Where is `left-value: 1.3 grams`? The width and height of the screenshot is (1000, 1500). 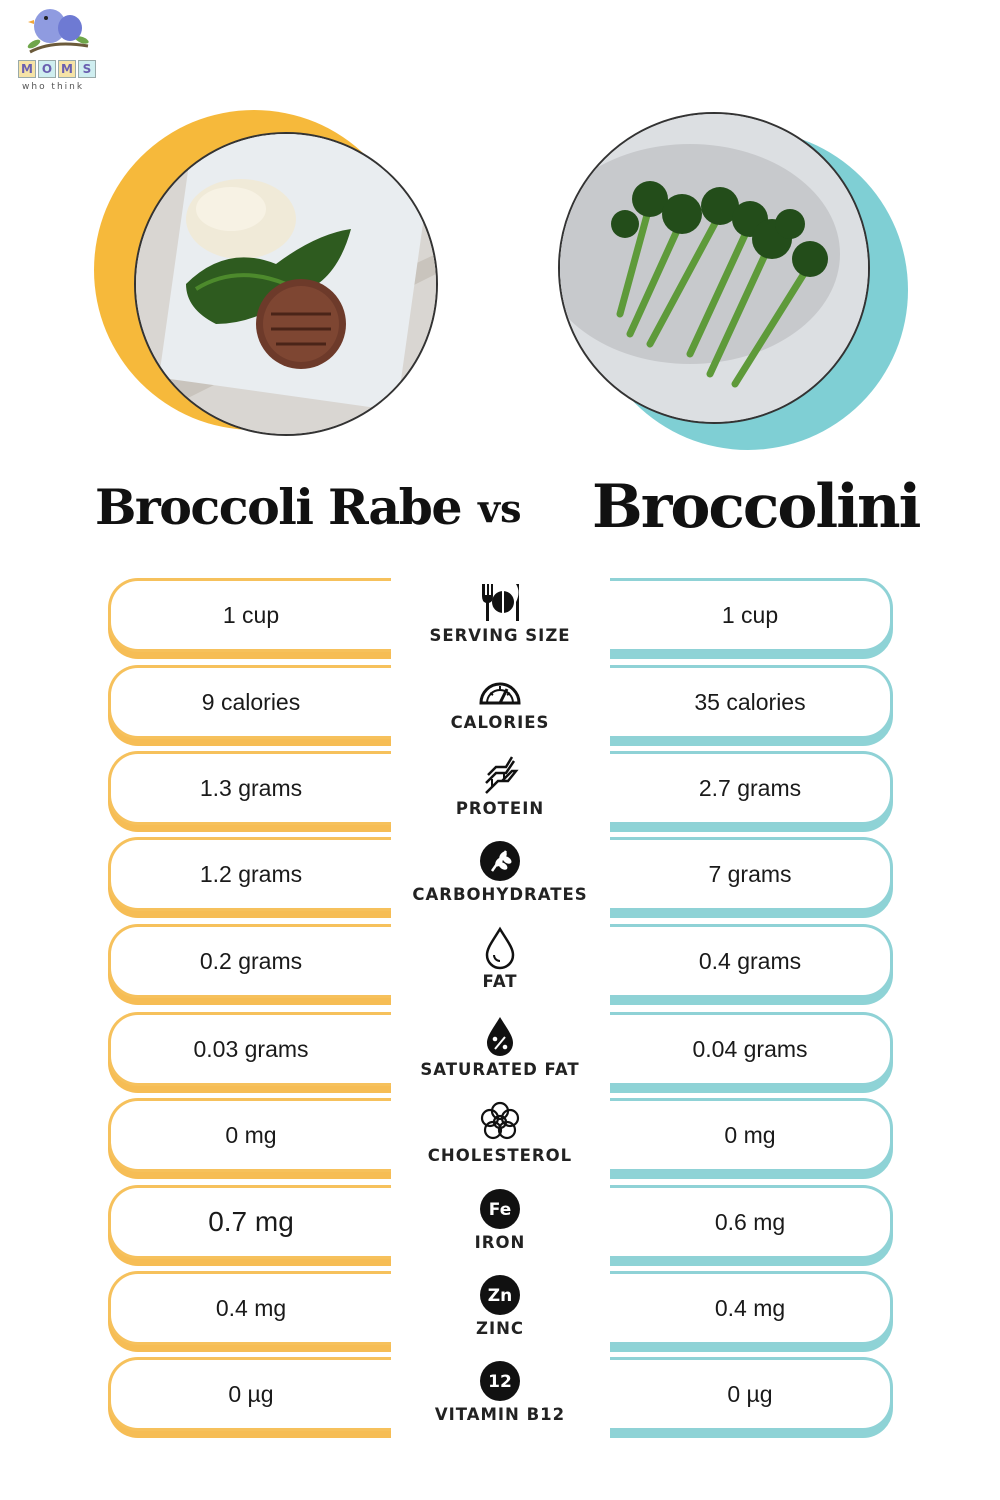 left-value: 1.3 grams is located at coordinates (249, 788).